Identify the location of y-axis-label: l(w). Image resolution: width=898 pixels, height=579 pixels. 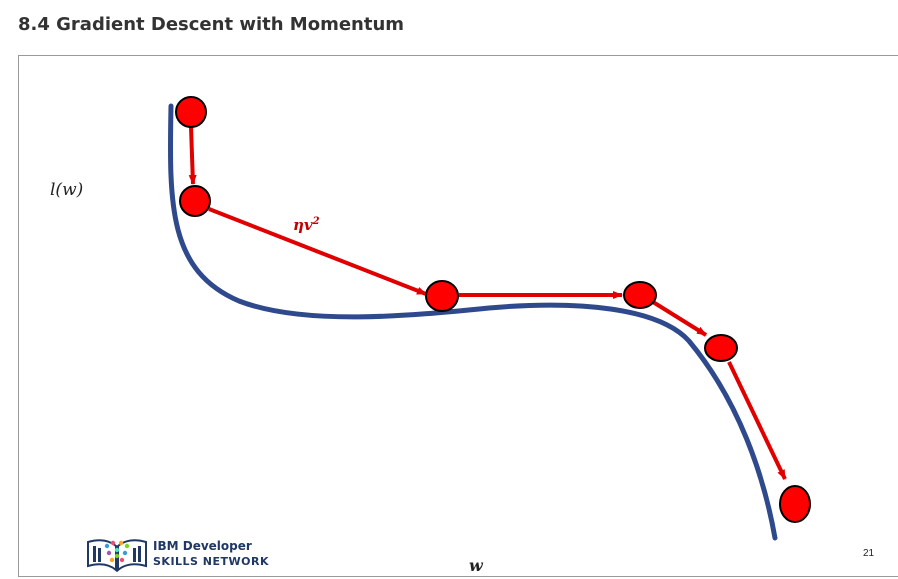
(67, 190).